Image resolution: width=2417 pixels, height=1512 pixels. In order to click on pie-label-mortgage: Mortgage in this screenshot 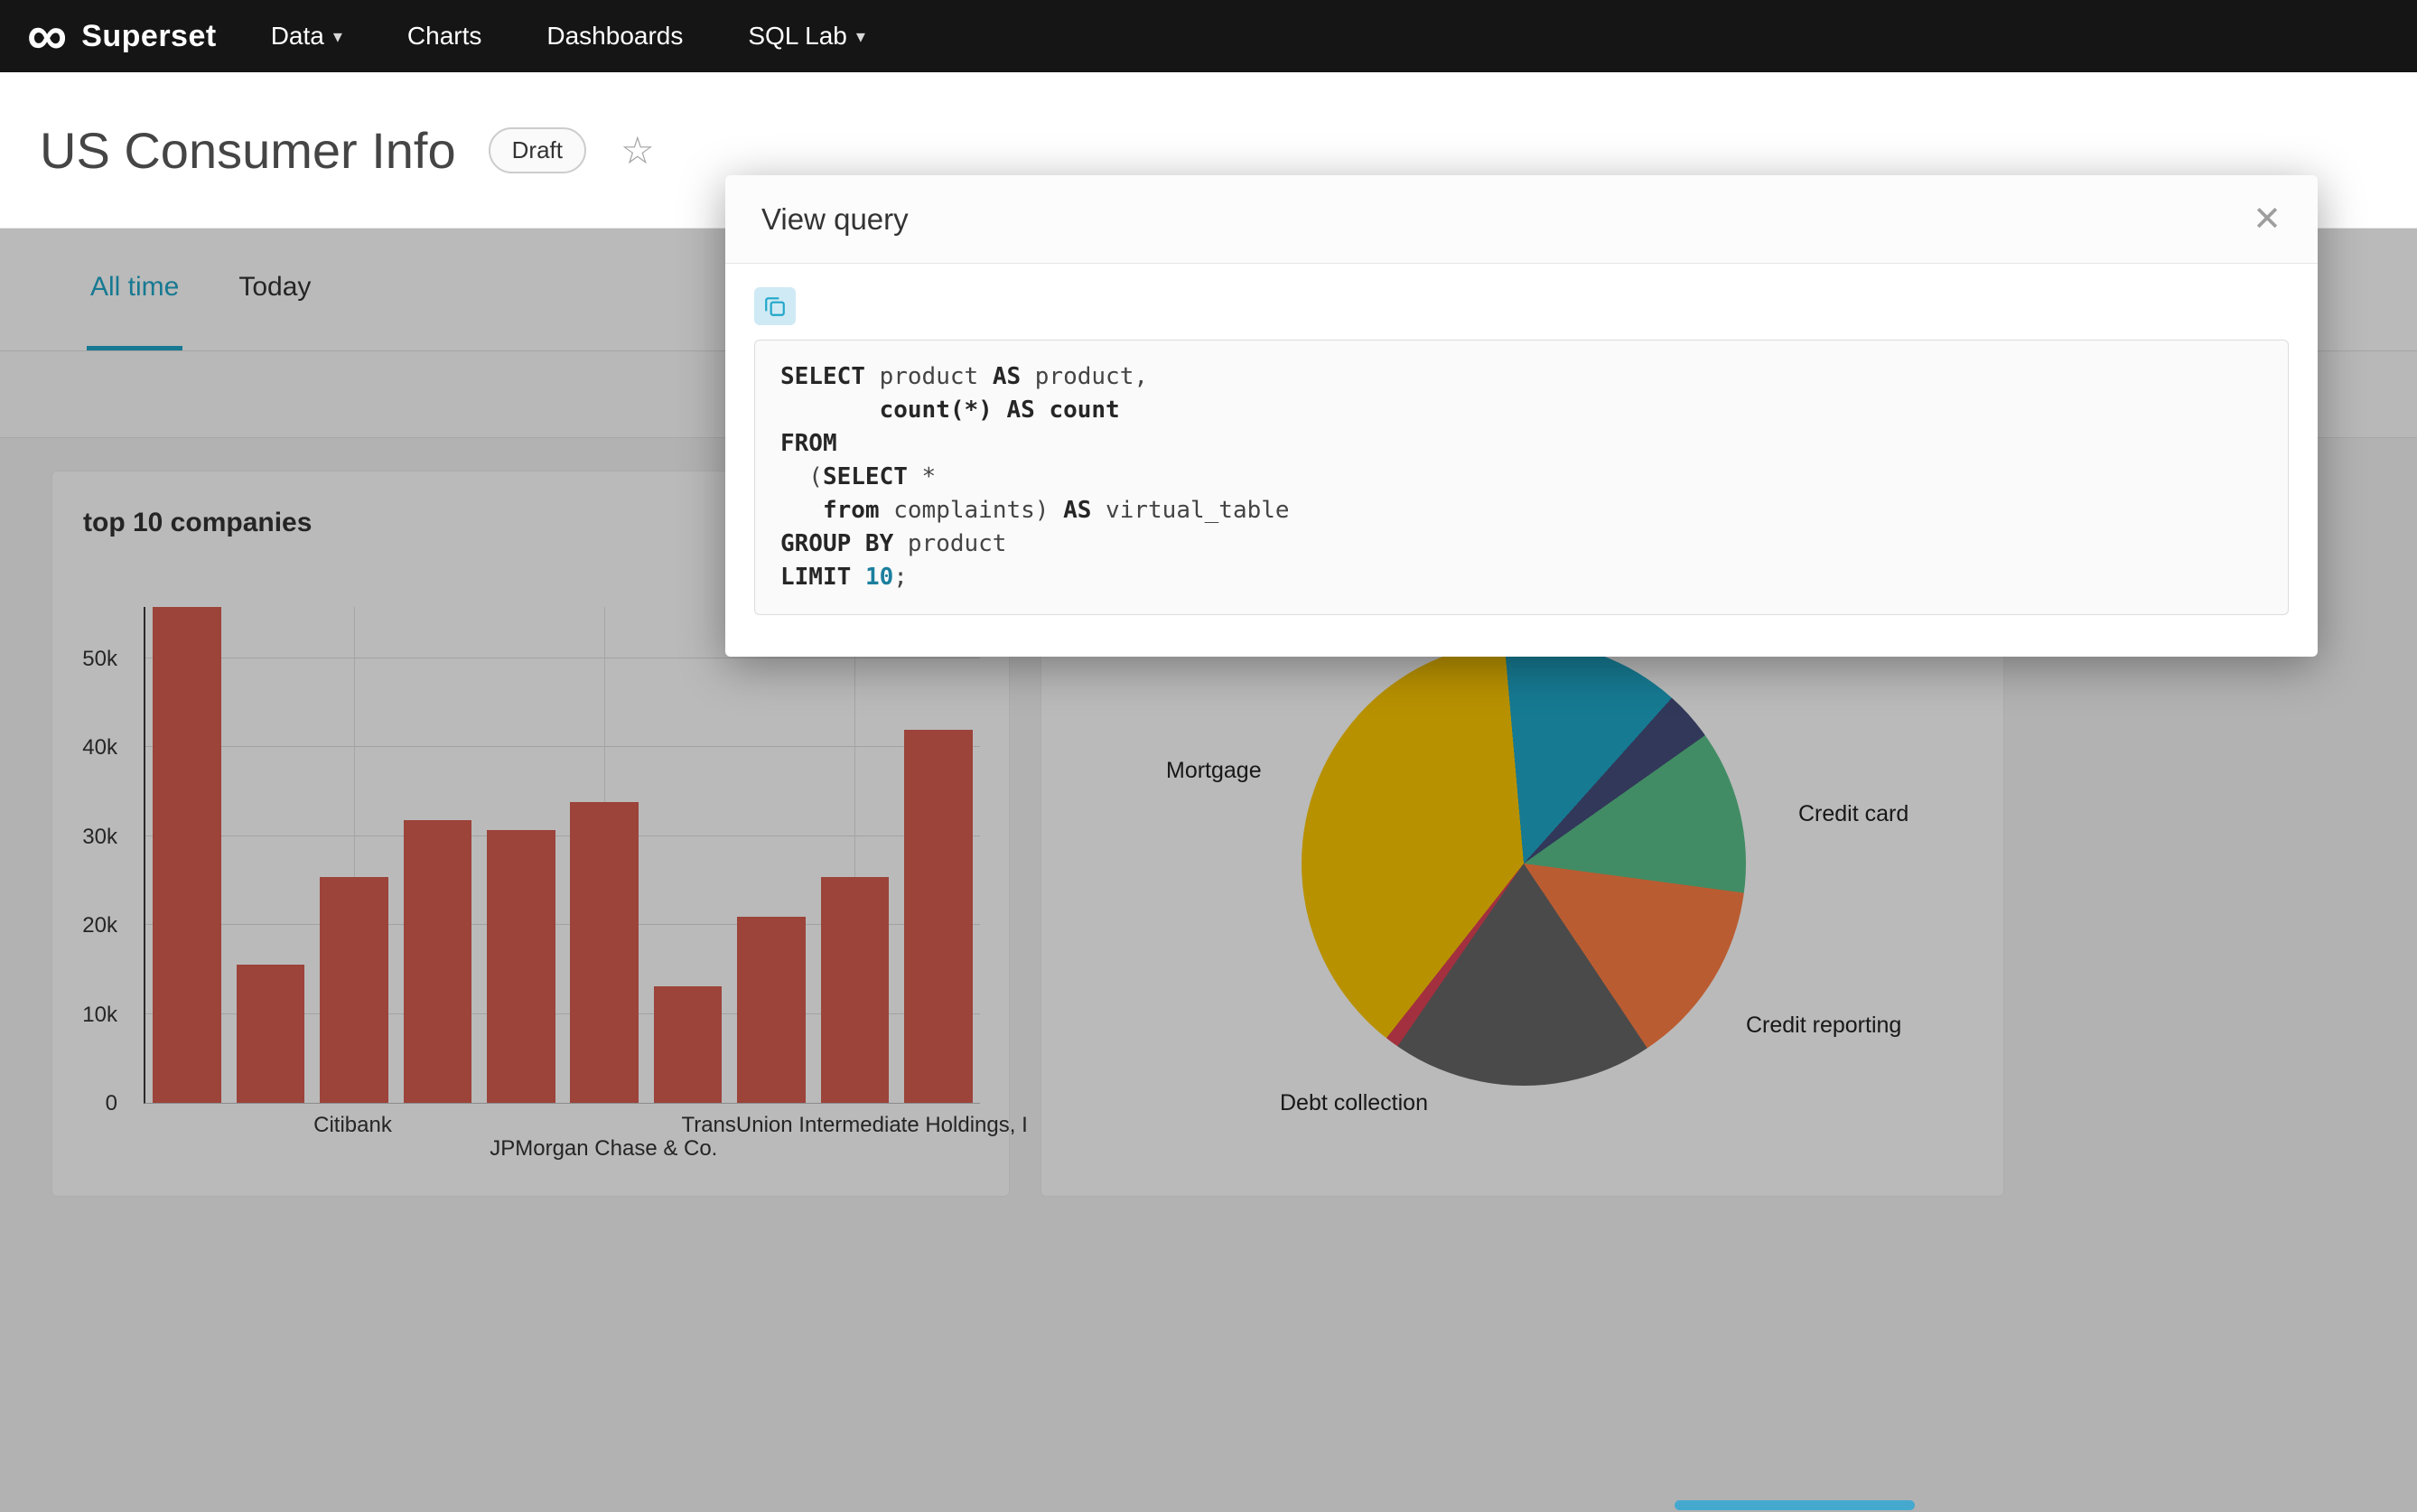, I will do `click(1214, 770)`.